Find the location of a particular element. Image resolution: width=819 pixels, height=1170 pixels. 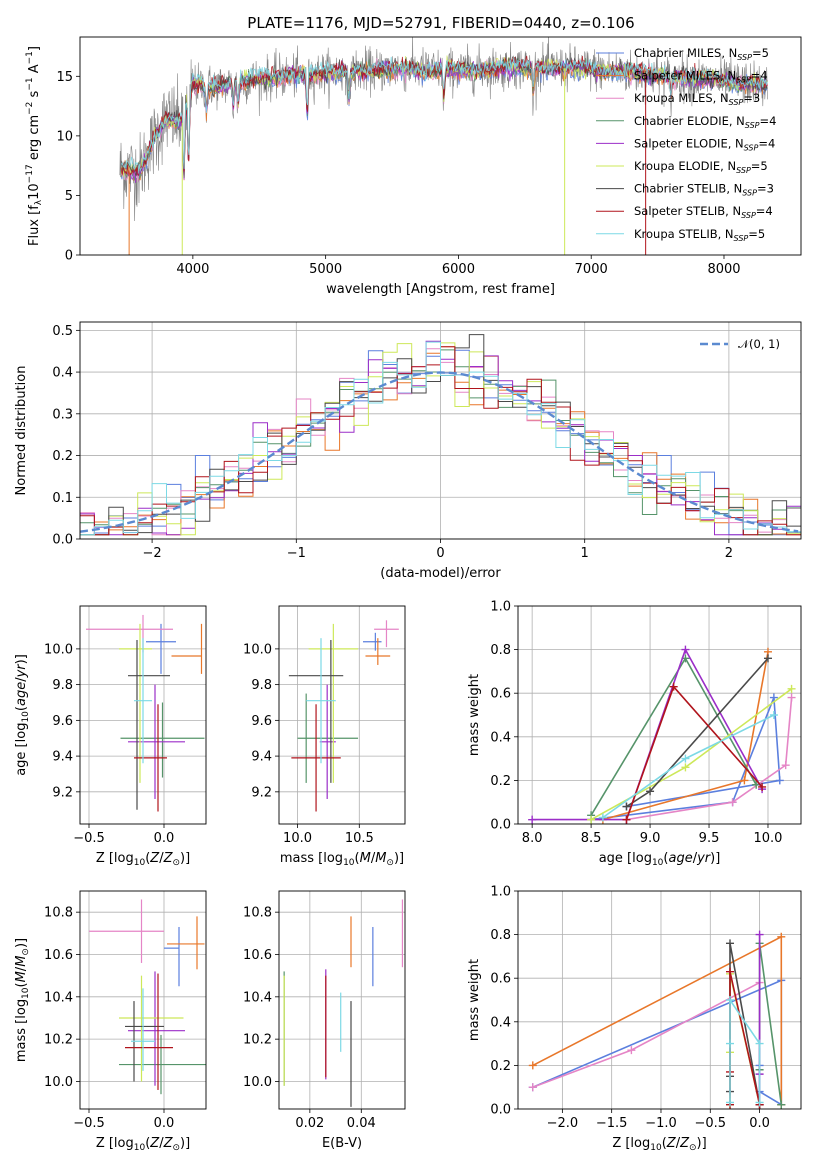

x-axis-label: Z [log10(Z/Z⊙)] is located at coordinates (143, 859).